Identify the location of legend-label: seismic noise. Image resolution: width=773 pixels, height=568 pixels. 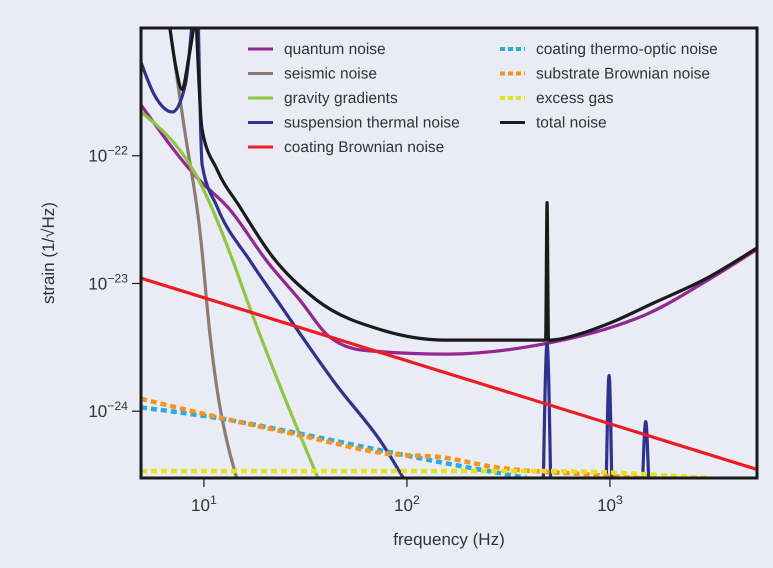
(331, 74).